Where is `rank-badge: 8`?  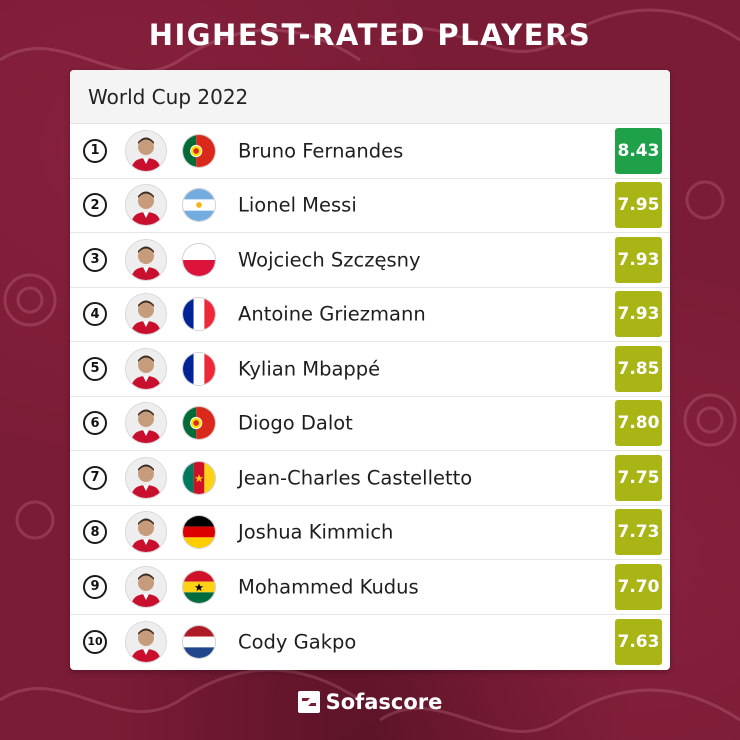 rank-badge: 8 is located at coordinates (95, 532).